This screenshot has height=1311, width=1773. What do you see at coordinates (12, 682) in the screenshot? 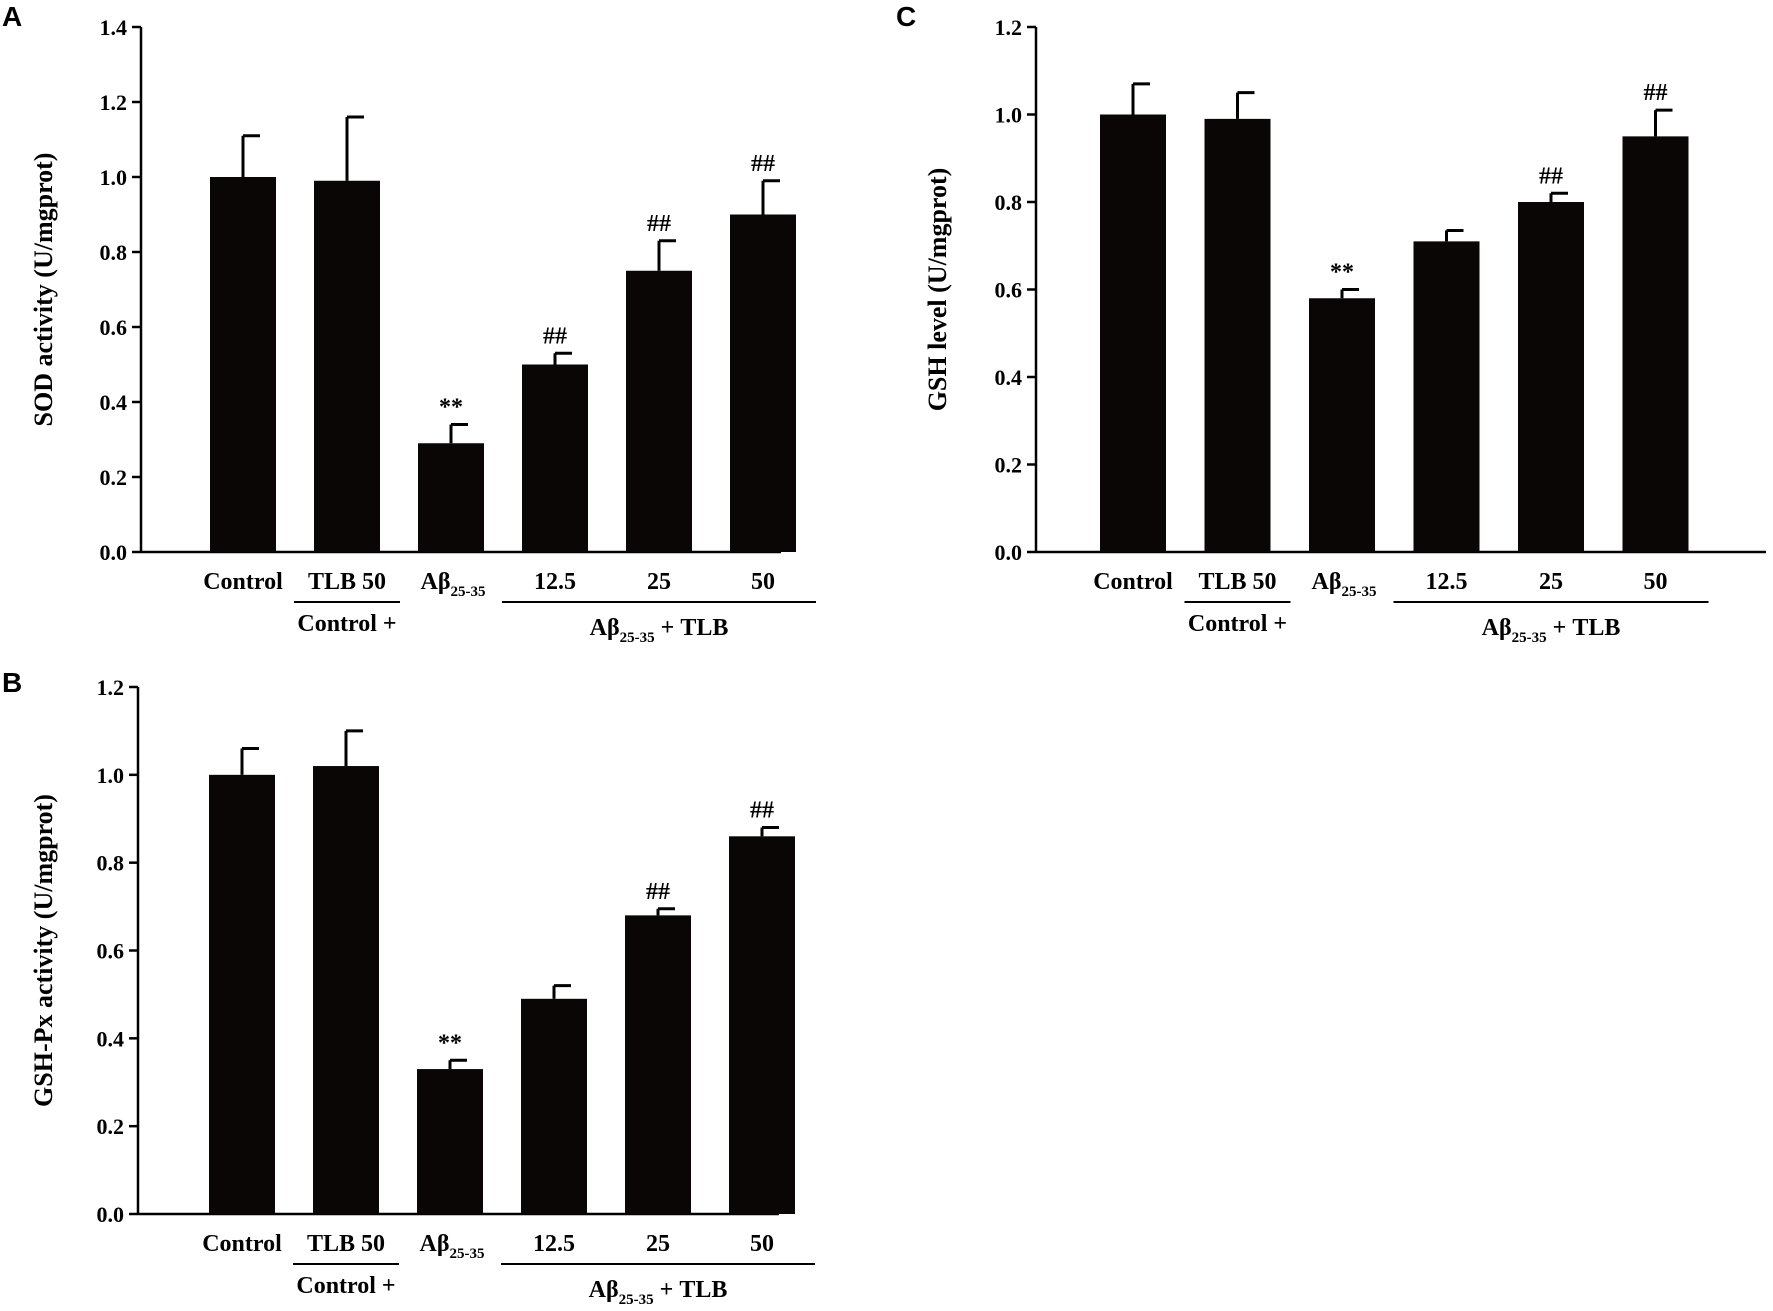
I see `panel-b-letter: B` at bounding box center [12, 682].